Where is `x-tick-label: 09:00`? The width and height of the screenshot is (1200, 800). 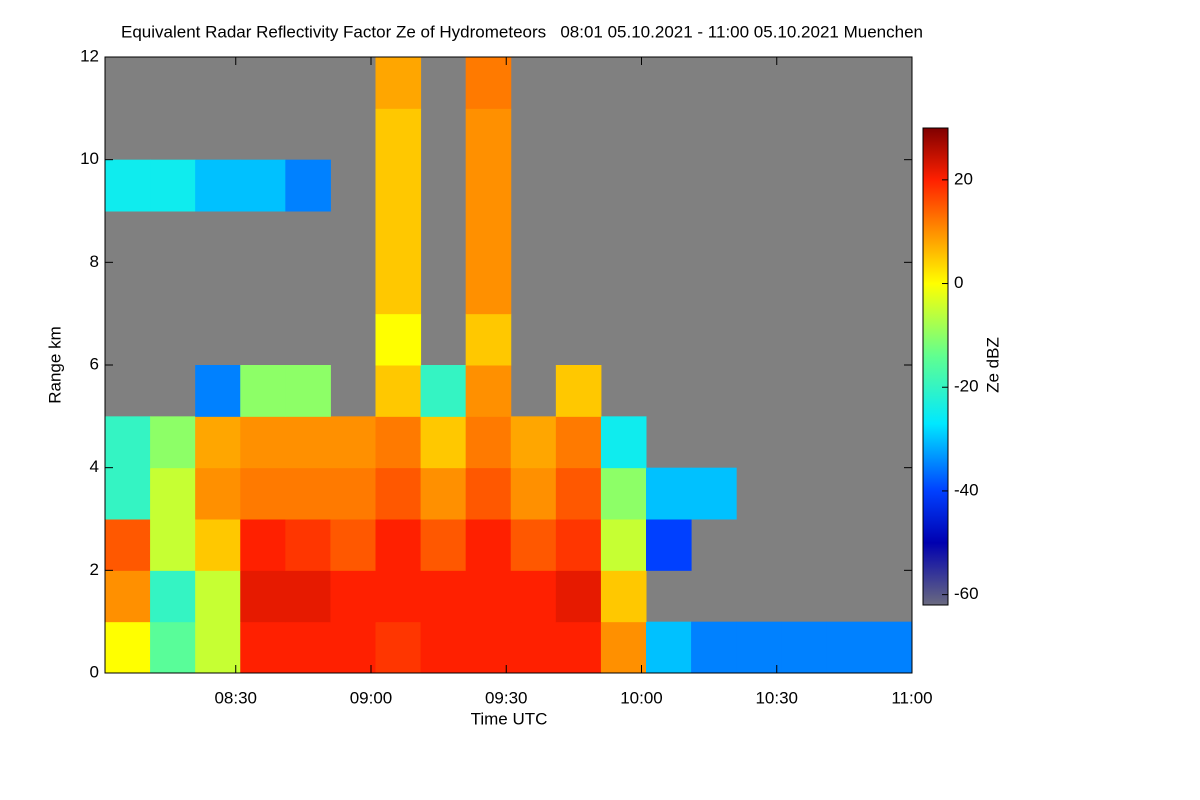
x-tick-label: 09:00 is located at coordinates (371, 697).